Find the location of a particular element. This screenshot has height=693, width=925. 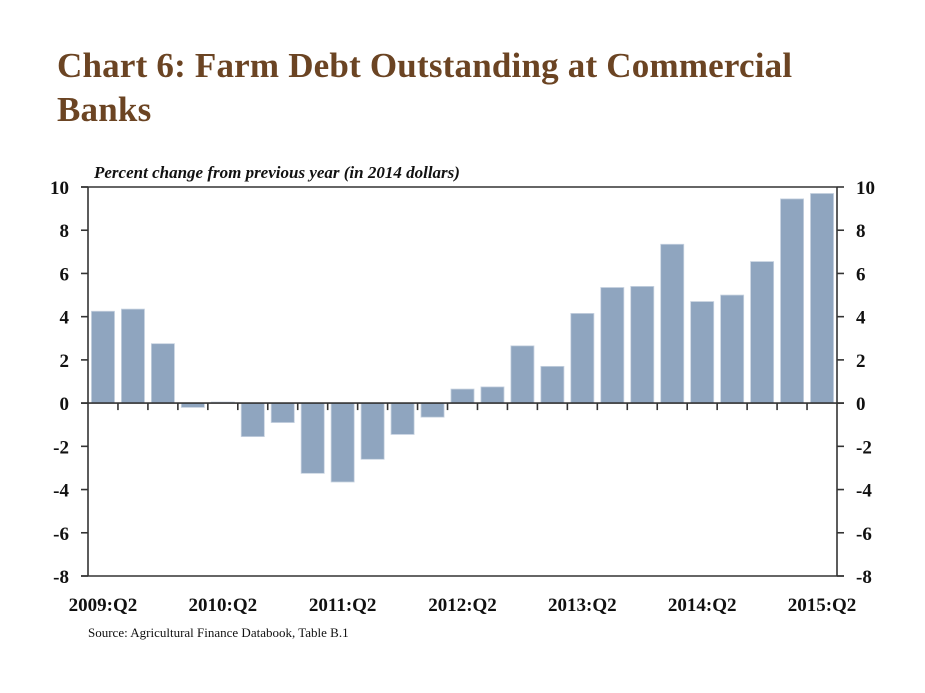

bar-2015-Q2 is located at coordinates (822, 298).